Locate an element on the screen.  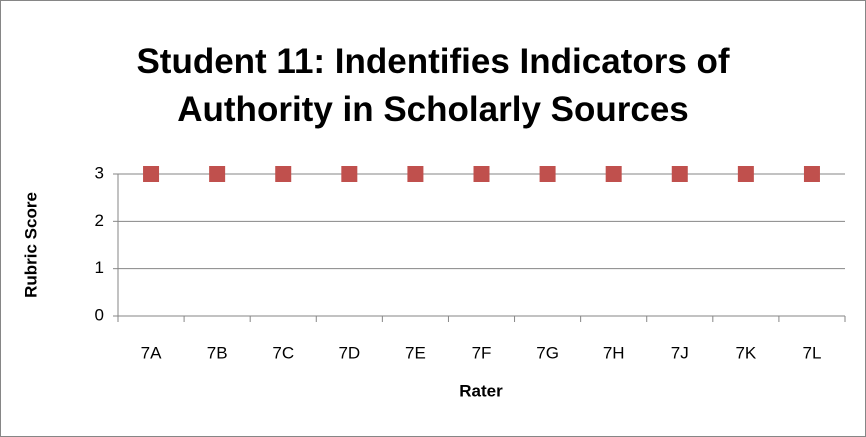
x-tick-label: 7J is located at coordinates (680, 352).